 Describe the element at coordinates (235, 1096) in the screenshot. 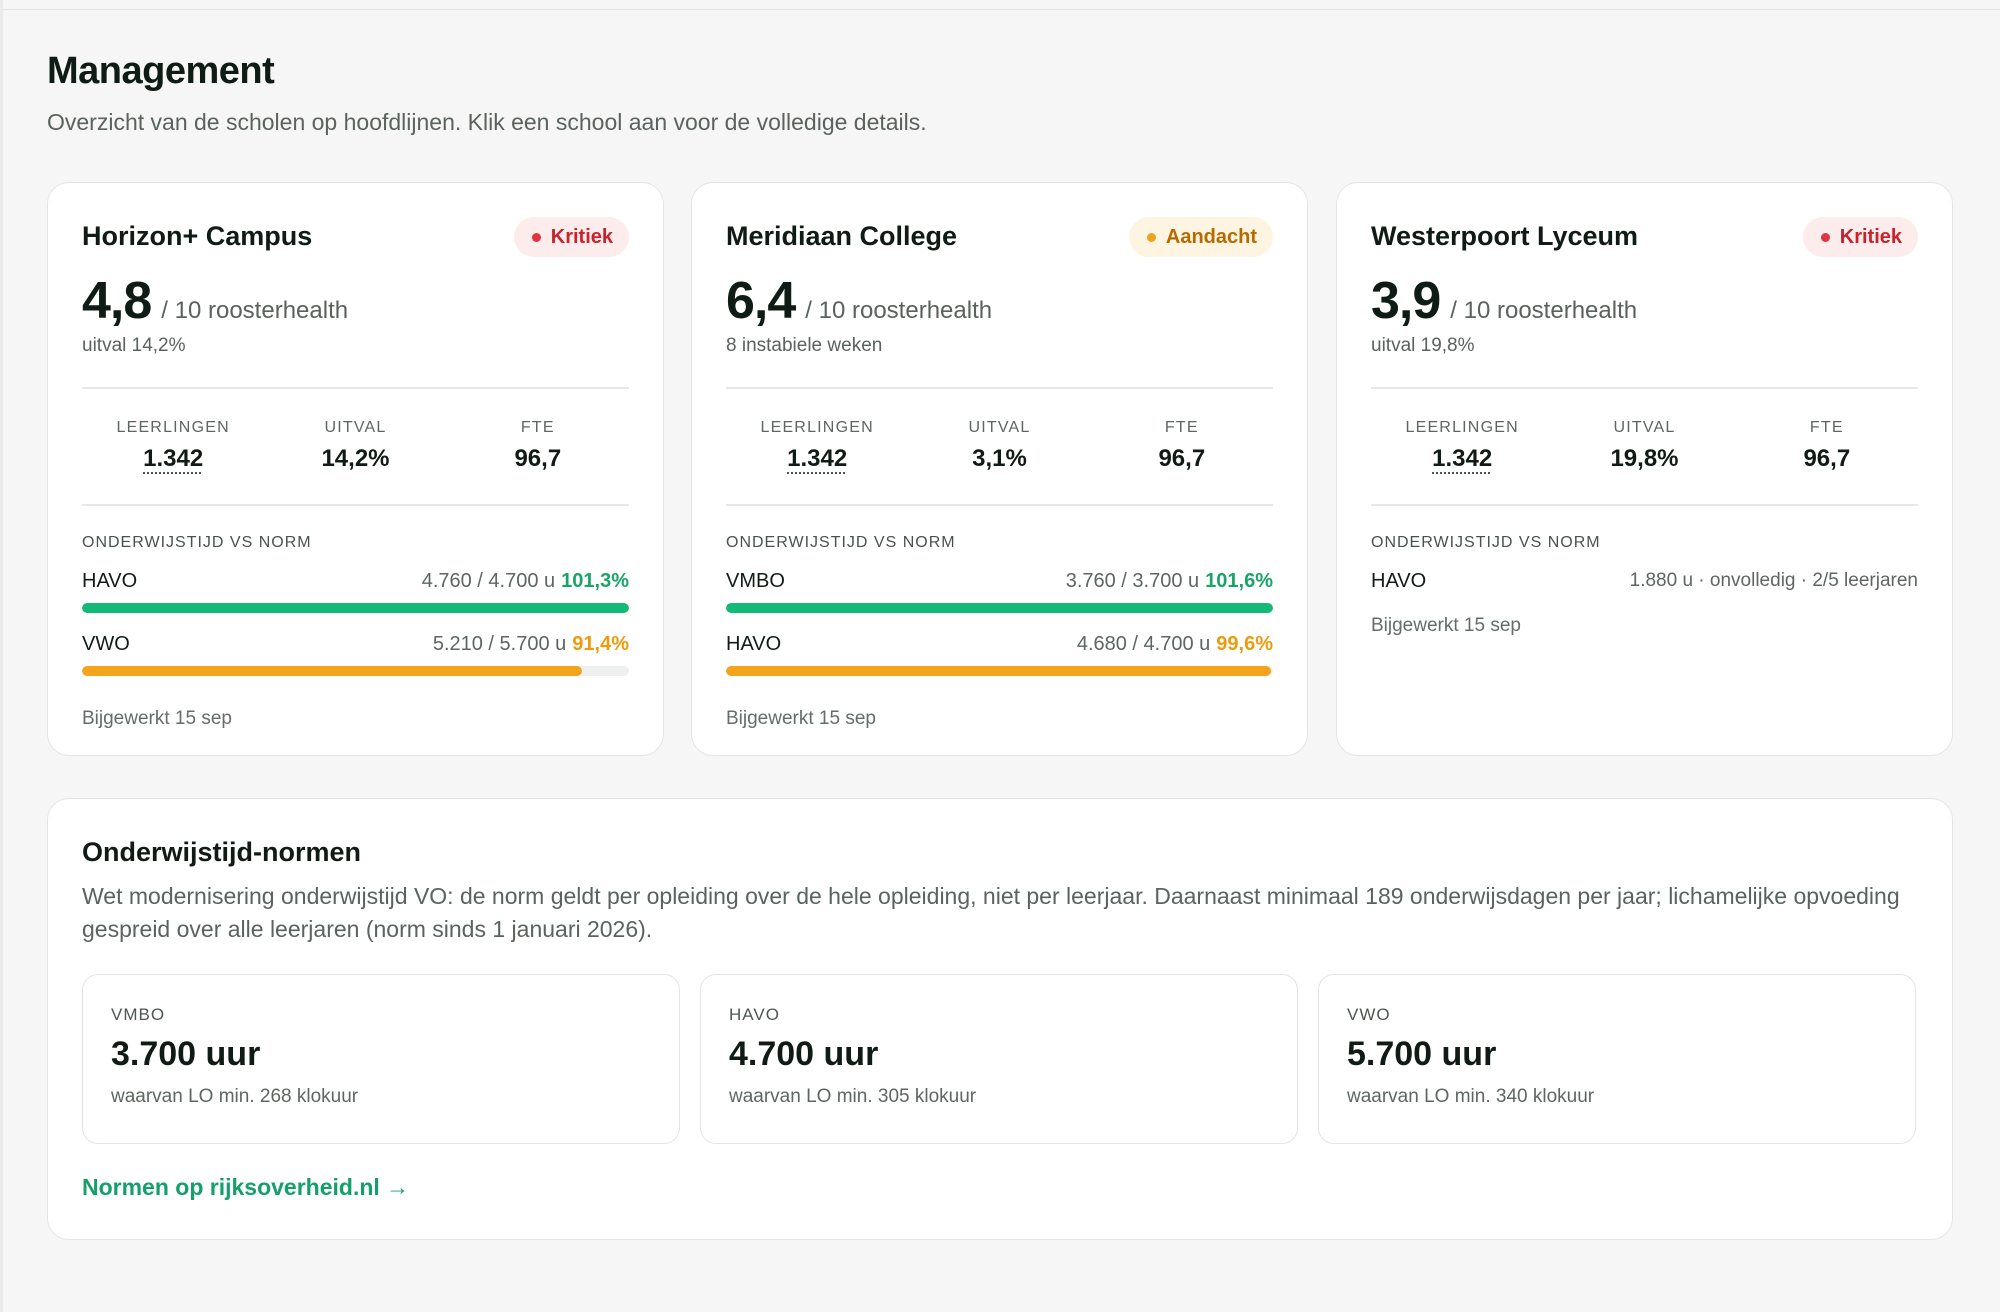

I see `norm-box-note: waarvan LO min. 268 klokuur` at that location.